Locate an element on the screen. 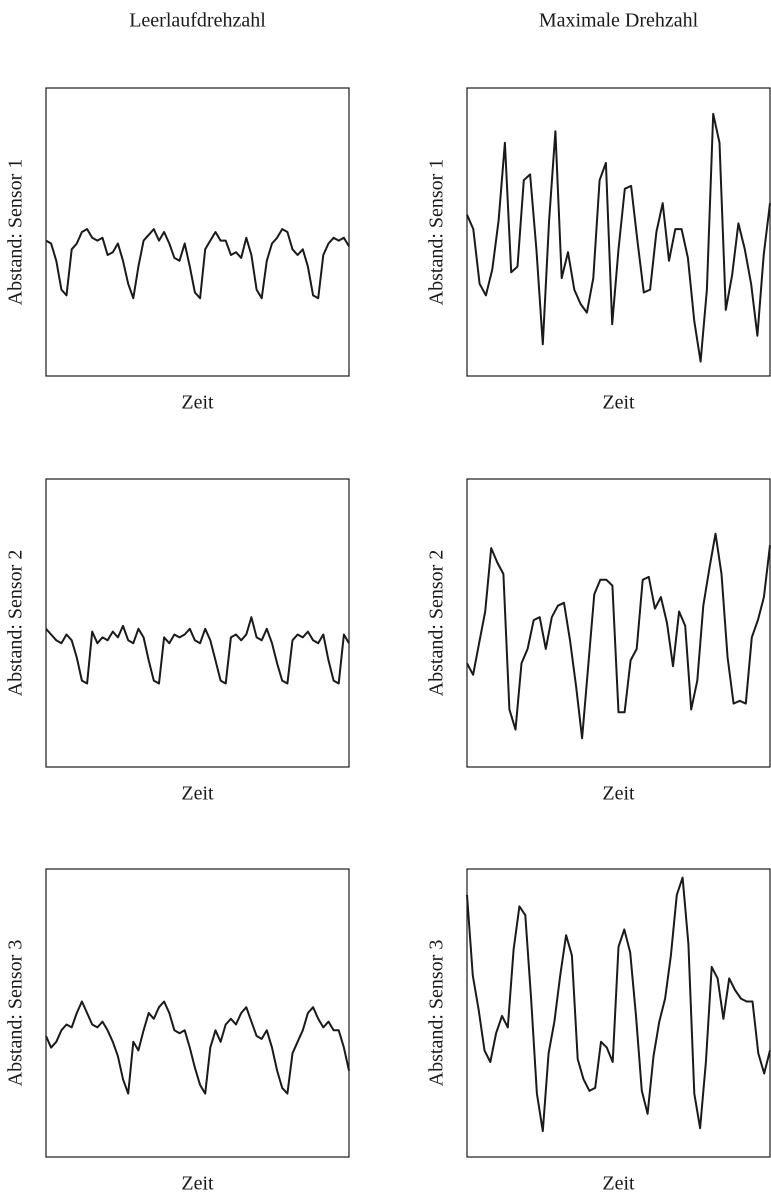  column-title: Leerlaufdrehzahl is located at coordinates (197, 21).